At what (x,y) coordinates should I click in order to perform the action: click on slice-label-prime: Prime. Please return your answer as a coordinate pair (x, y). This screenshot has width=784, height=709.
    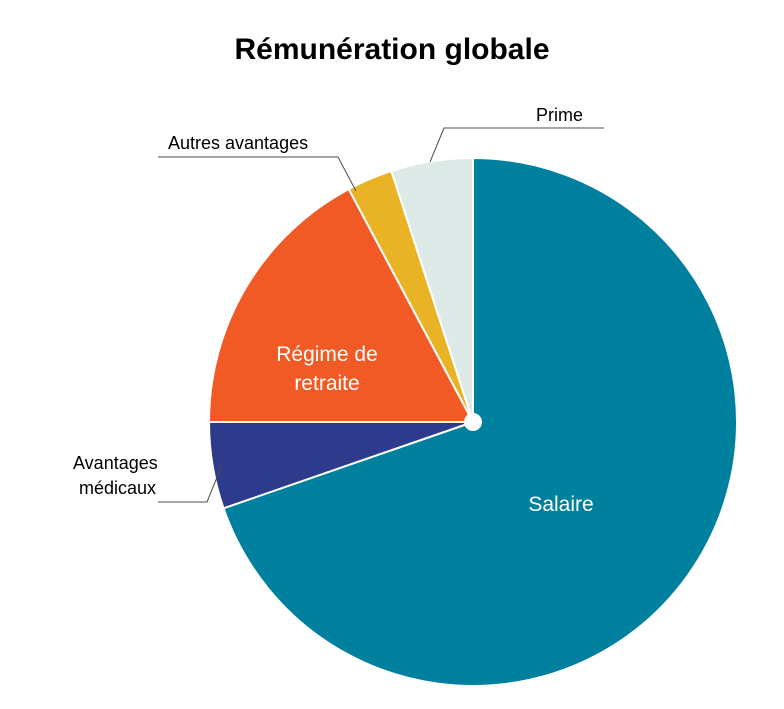
    Looking at the image, I should click on (559, 115).